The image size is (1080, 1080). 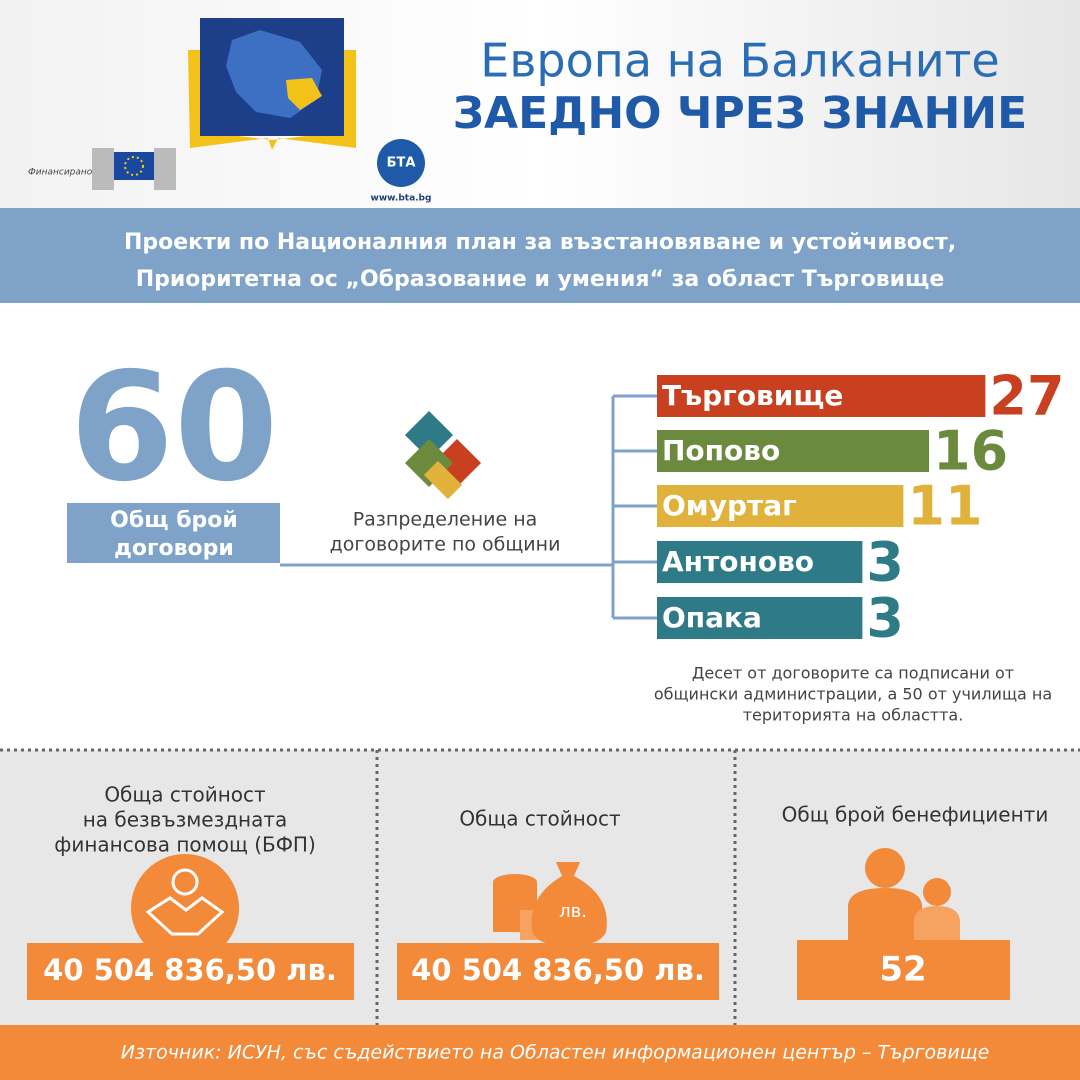 What do you see at coordinates (443, 455) in the screenshot?
I see `ornament` at bounding box center [443, 455].